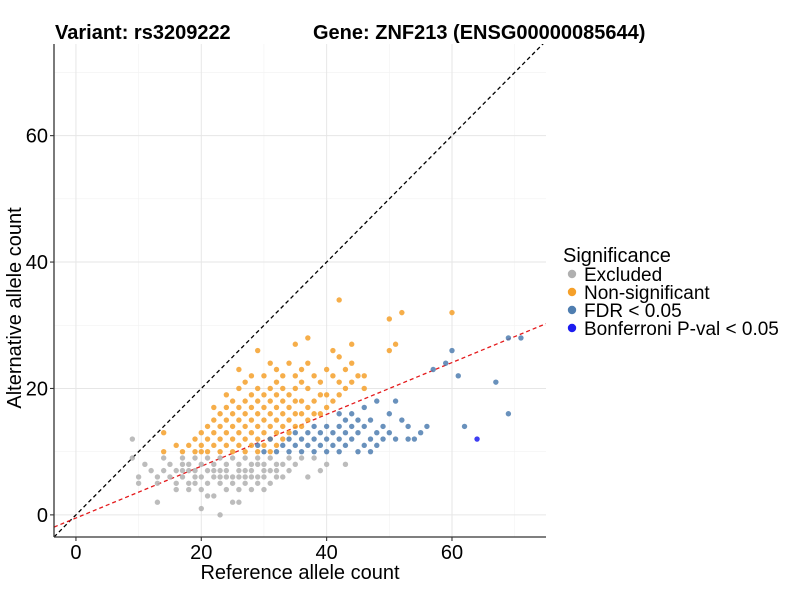  I want to click on y-tick-label: 60, so click(37, 137).